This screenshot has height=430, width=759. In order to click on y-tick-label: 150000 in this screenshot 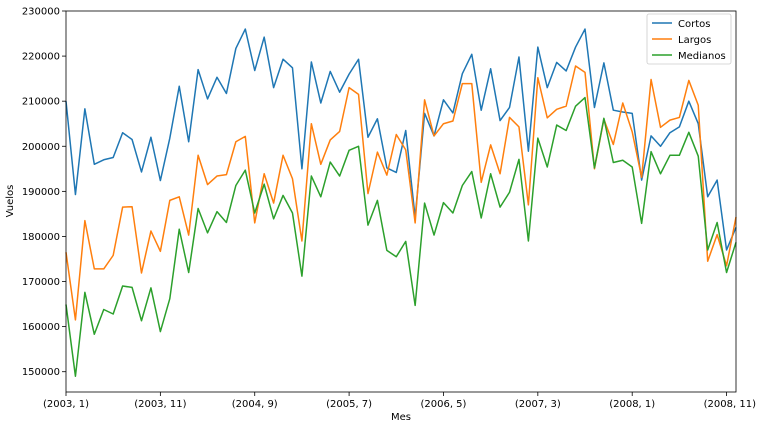, I will do `click(41, 372)`.